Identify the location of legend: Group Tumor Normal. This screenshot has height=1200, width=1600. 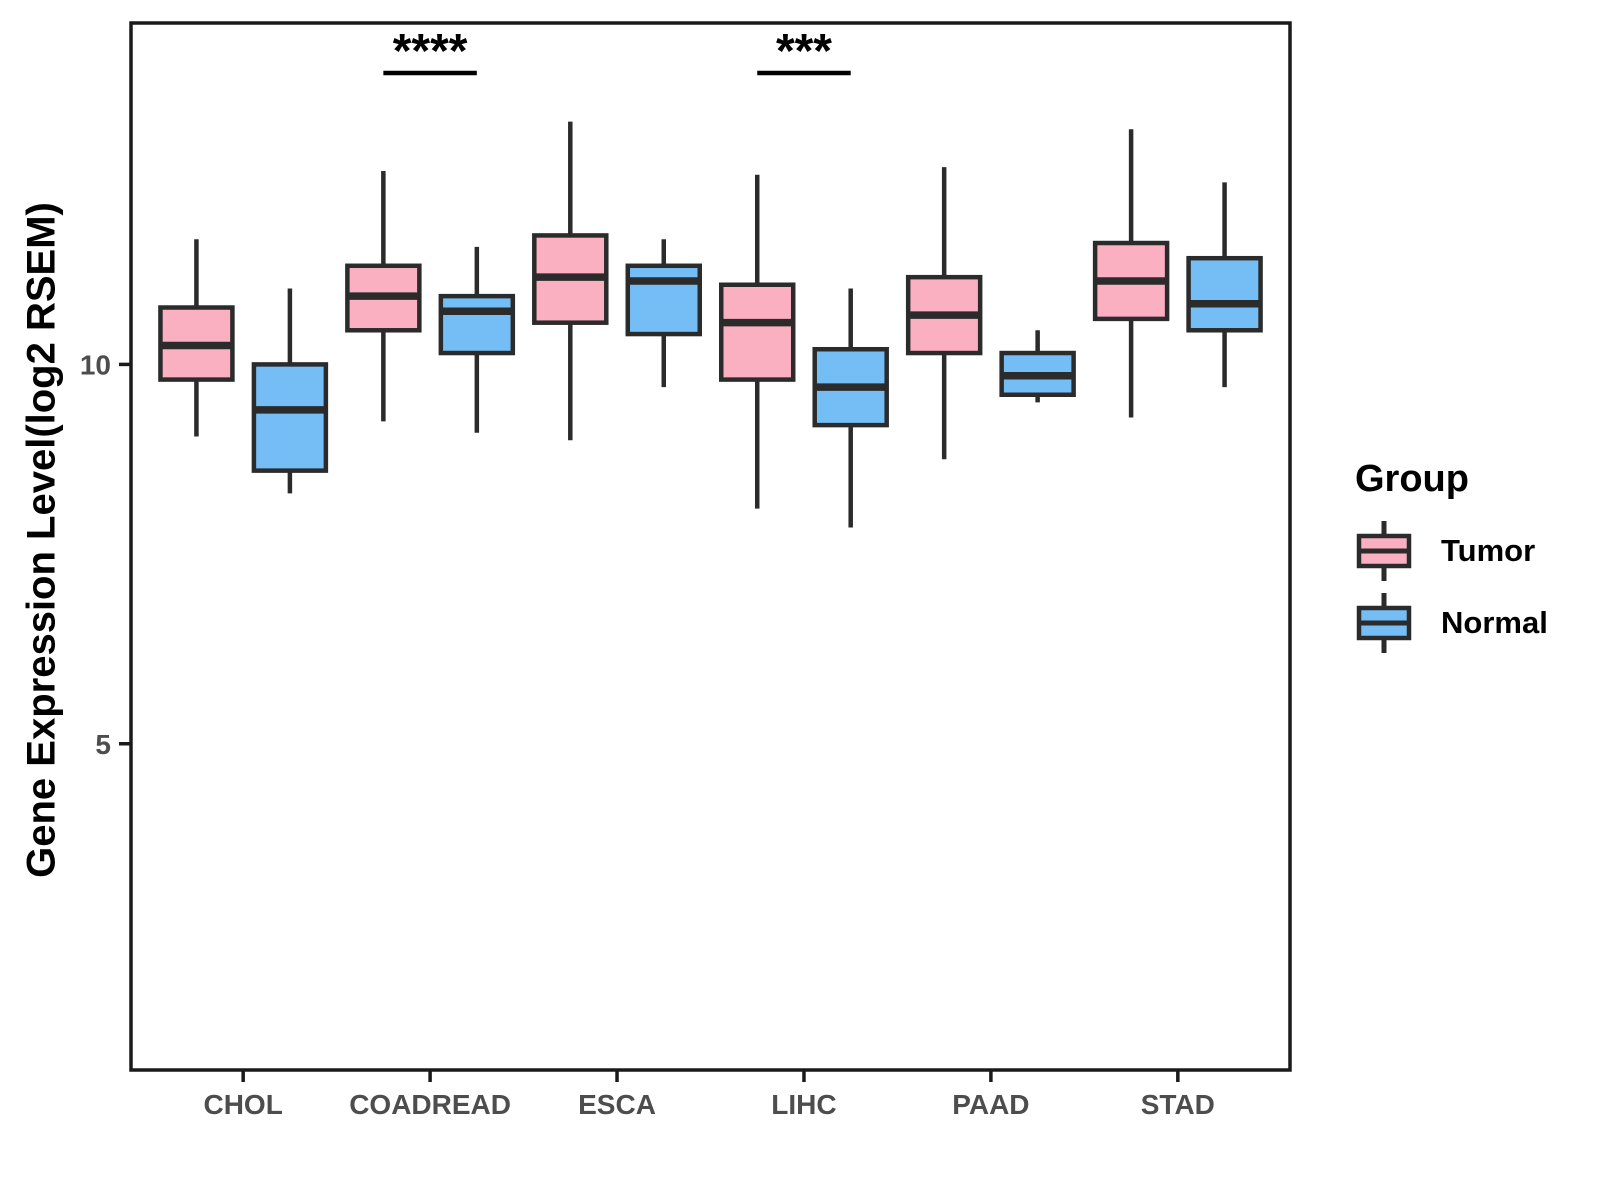
(1451, 556).